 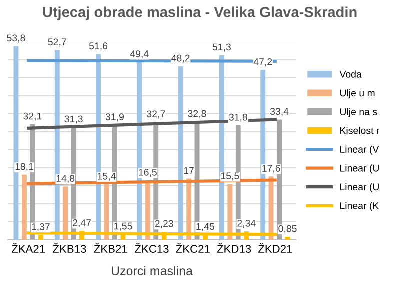 I want to click on x-tick-label: ŽKD13, so click(x=234, y=248).